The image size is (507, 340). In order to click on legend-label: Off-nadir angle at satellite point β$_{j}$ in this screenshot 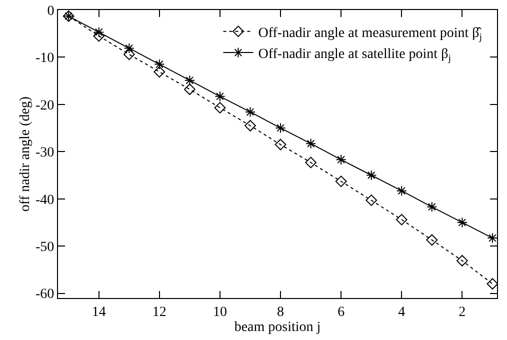, I will do `click(354, 55)`.